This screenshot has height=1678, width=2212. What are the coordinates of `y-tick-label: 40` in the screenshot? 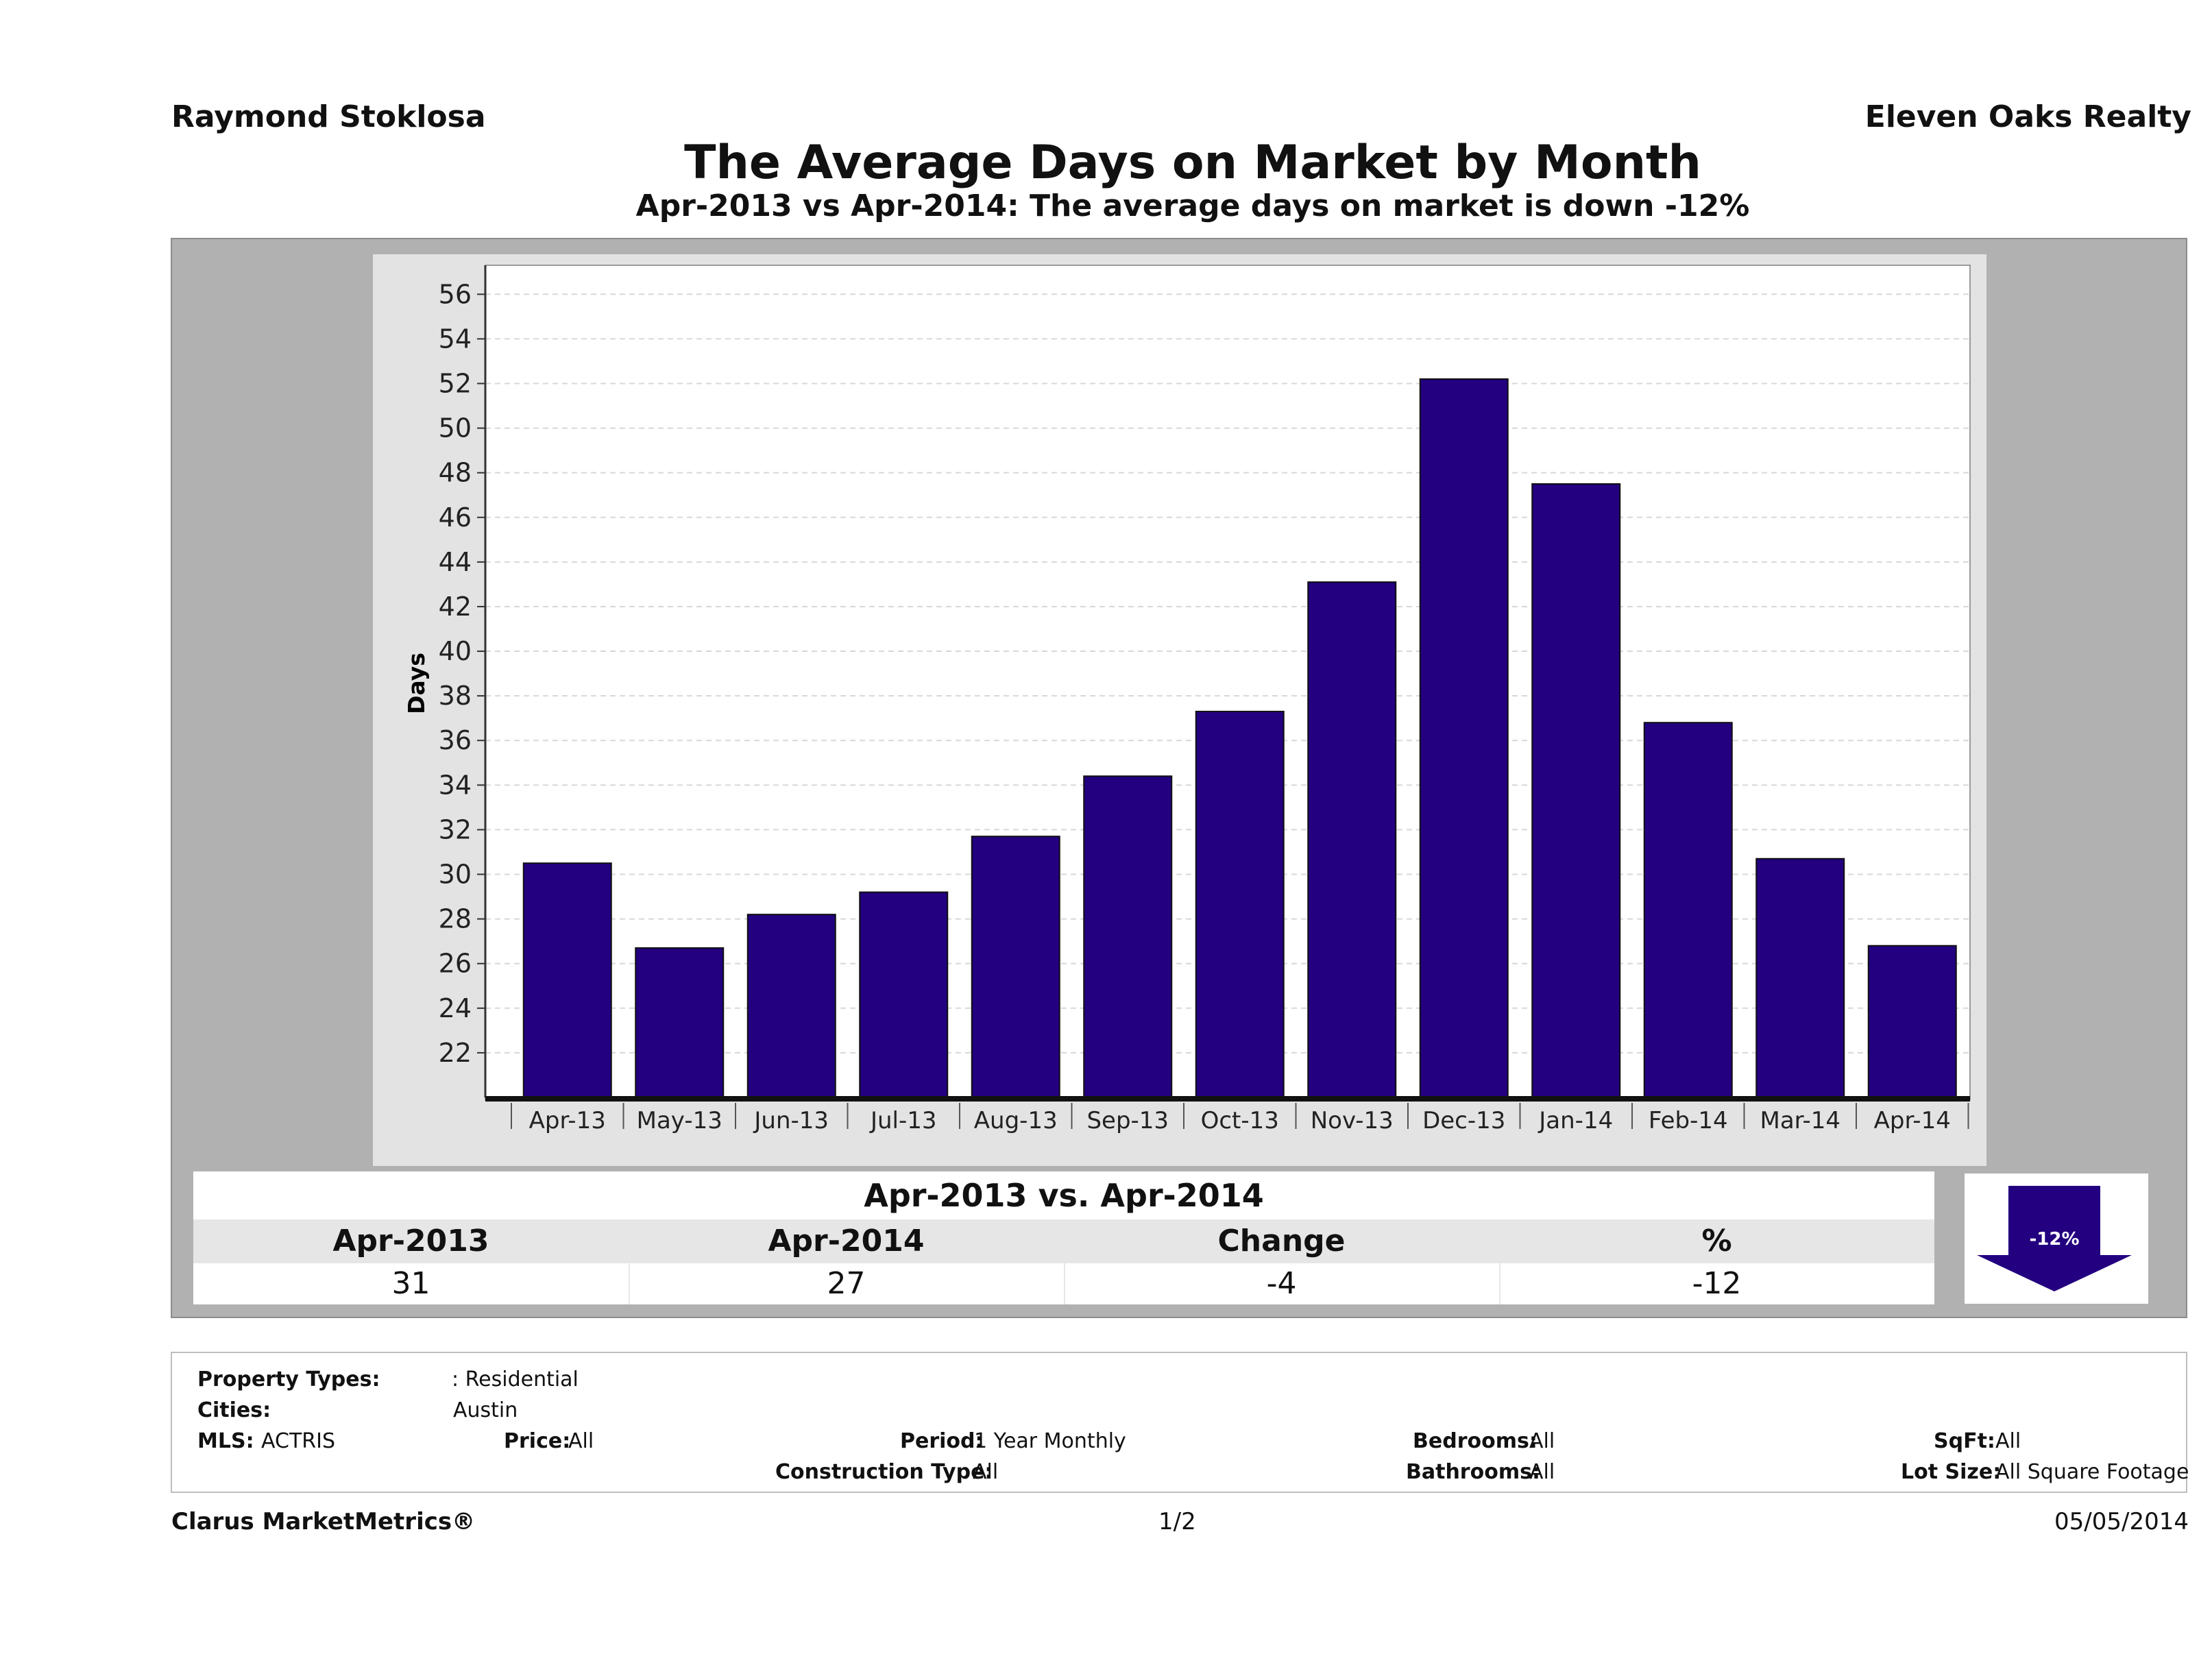 It's located at (455, 651).